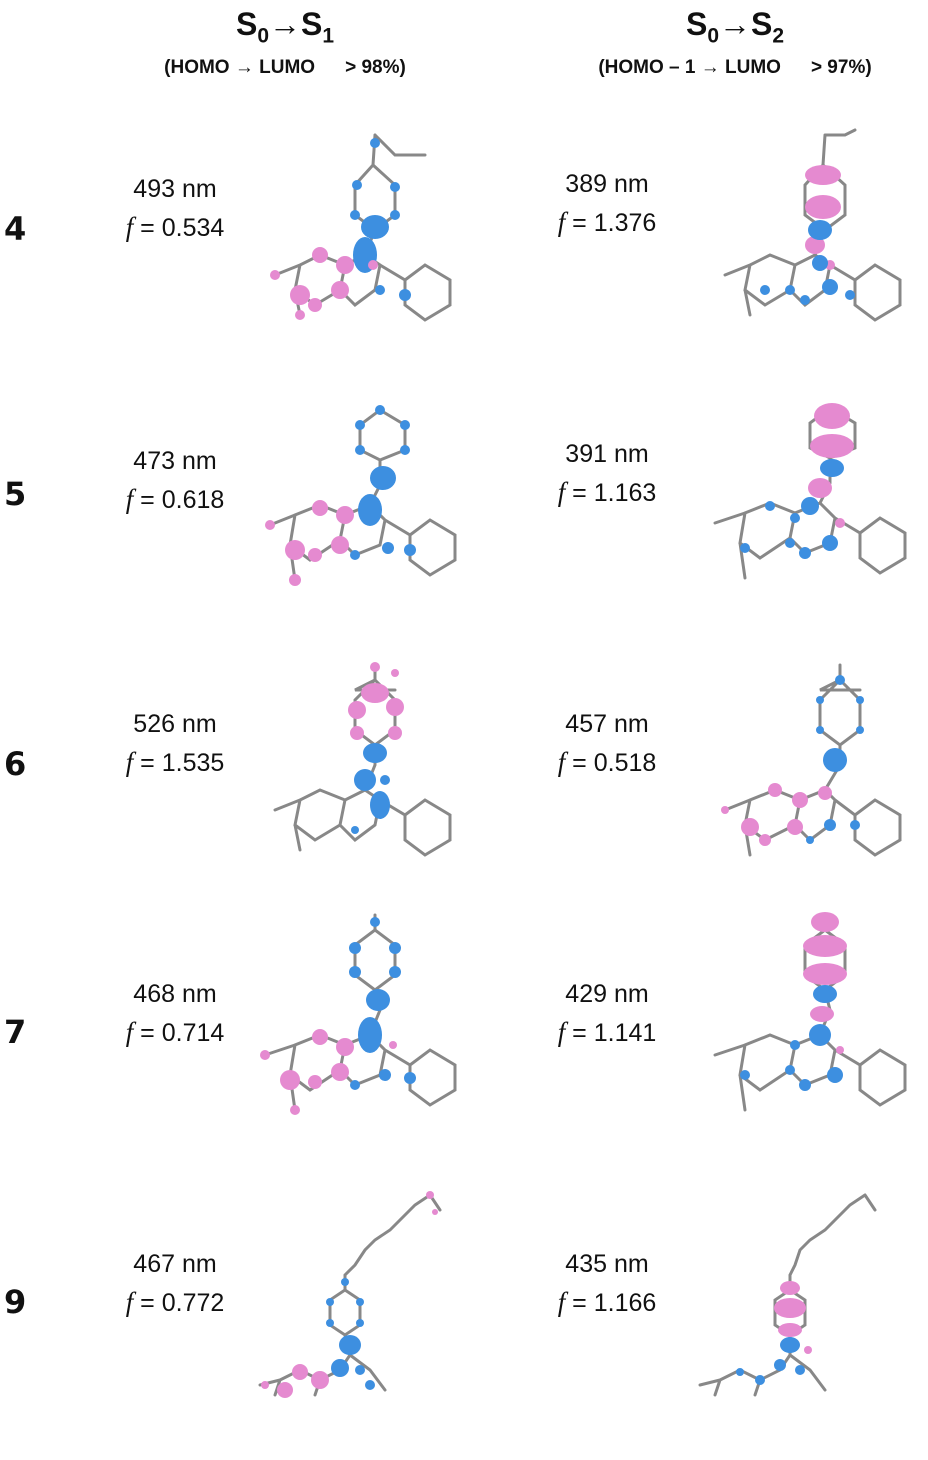  Describe the element at coordinates (735, 68) in the screenshot. I see `s0-s2-orbital-label: (HOMO – 1 → LUMO > 97%)` at that location.